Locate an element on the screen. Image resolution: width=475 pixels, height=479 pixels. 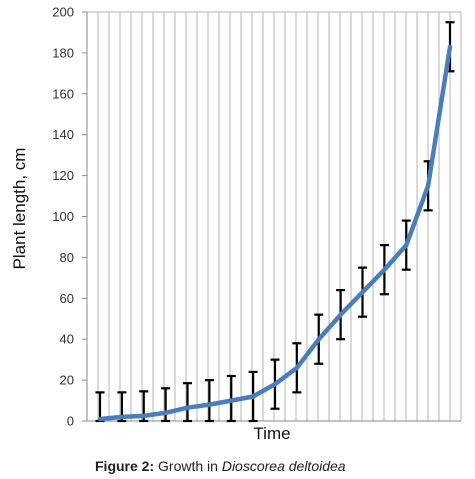
caption-prefix: Figure 2: is located at coordinates (125, 466).